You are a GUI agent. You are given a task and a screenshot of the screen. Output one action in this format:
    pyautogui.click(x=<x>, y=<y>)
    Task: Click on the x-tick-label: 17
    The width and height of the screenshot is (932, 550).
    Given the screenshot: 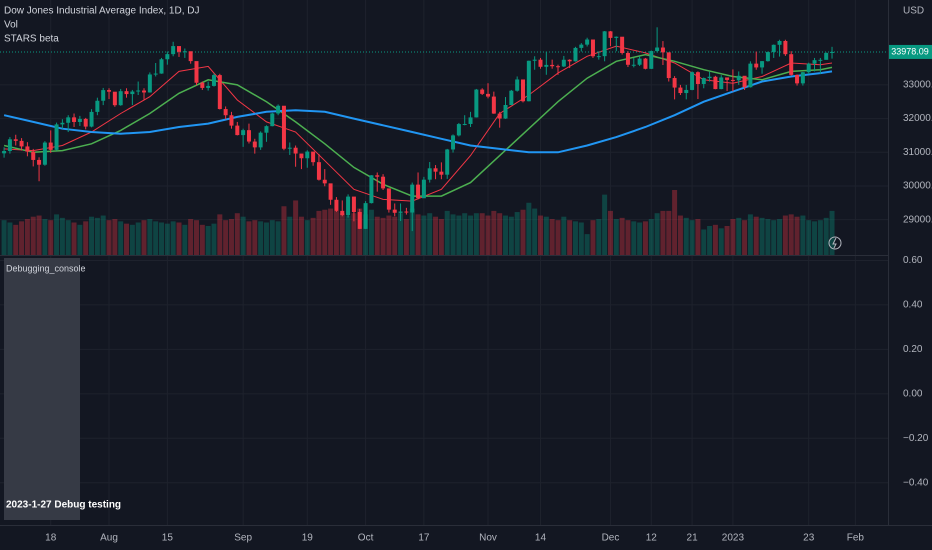 What is the action you would take?
    pyautogui.click(x=424, y=538)
    